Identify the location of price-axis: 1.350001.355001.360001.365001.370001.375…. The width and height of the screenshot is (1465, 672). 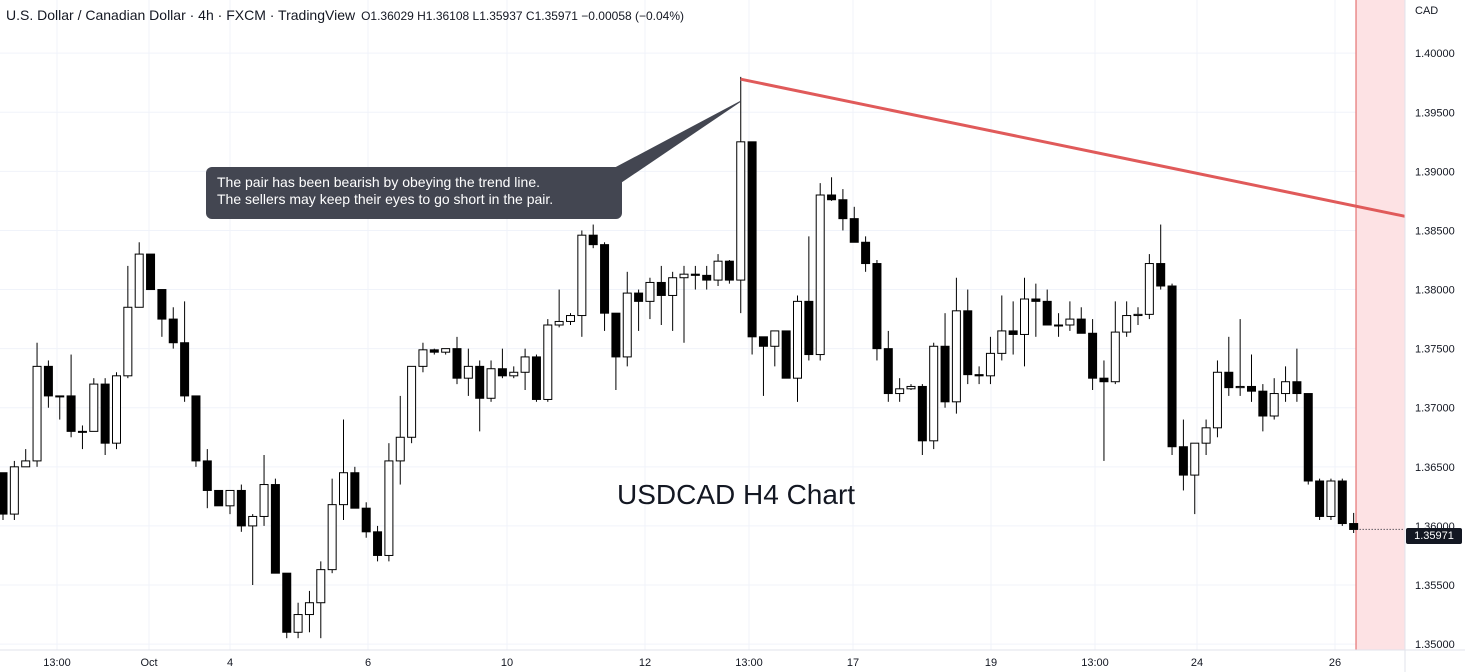
(1429, 336).